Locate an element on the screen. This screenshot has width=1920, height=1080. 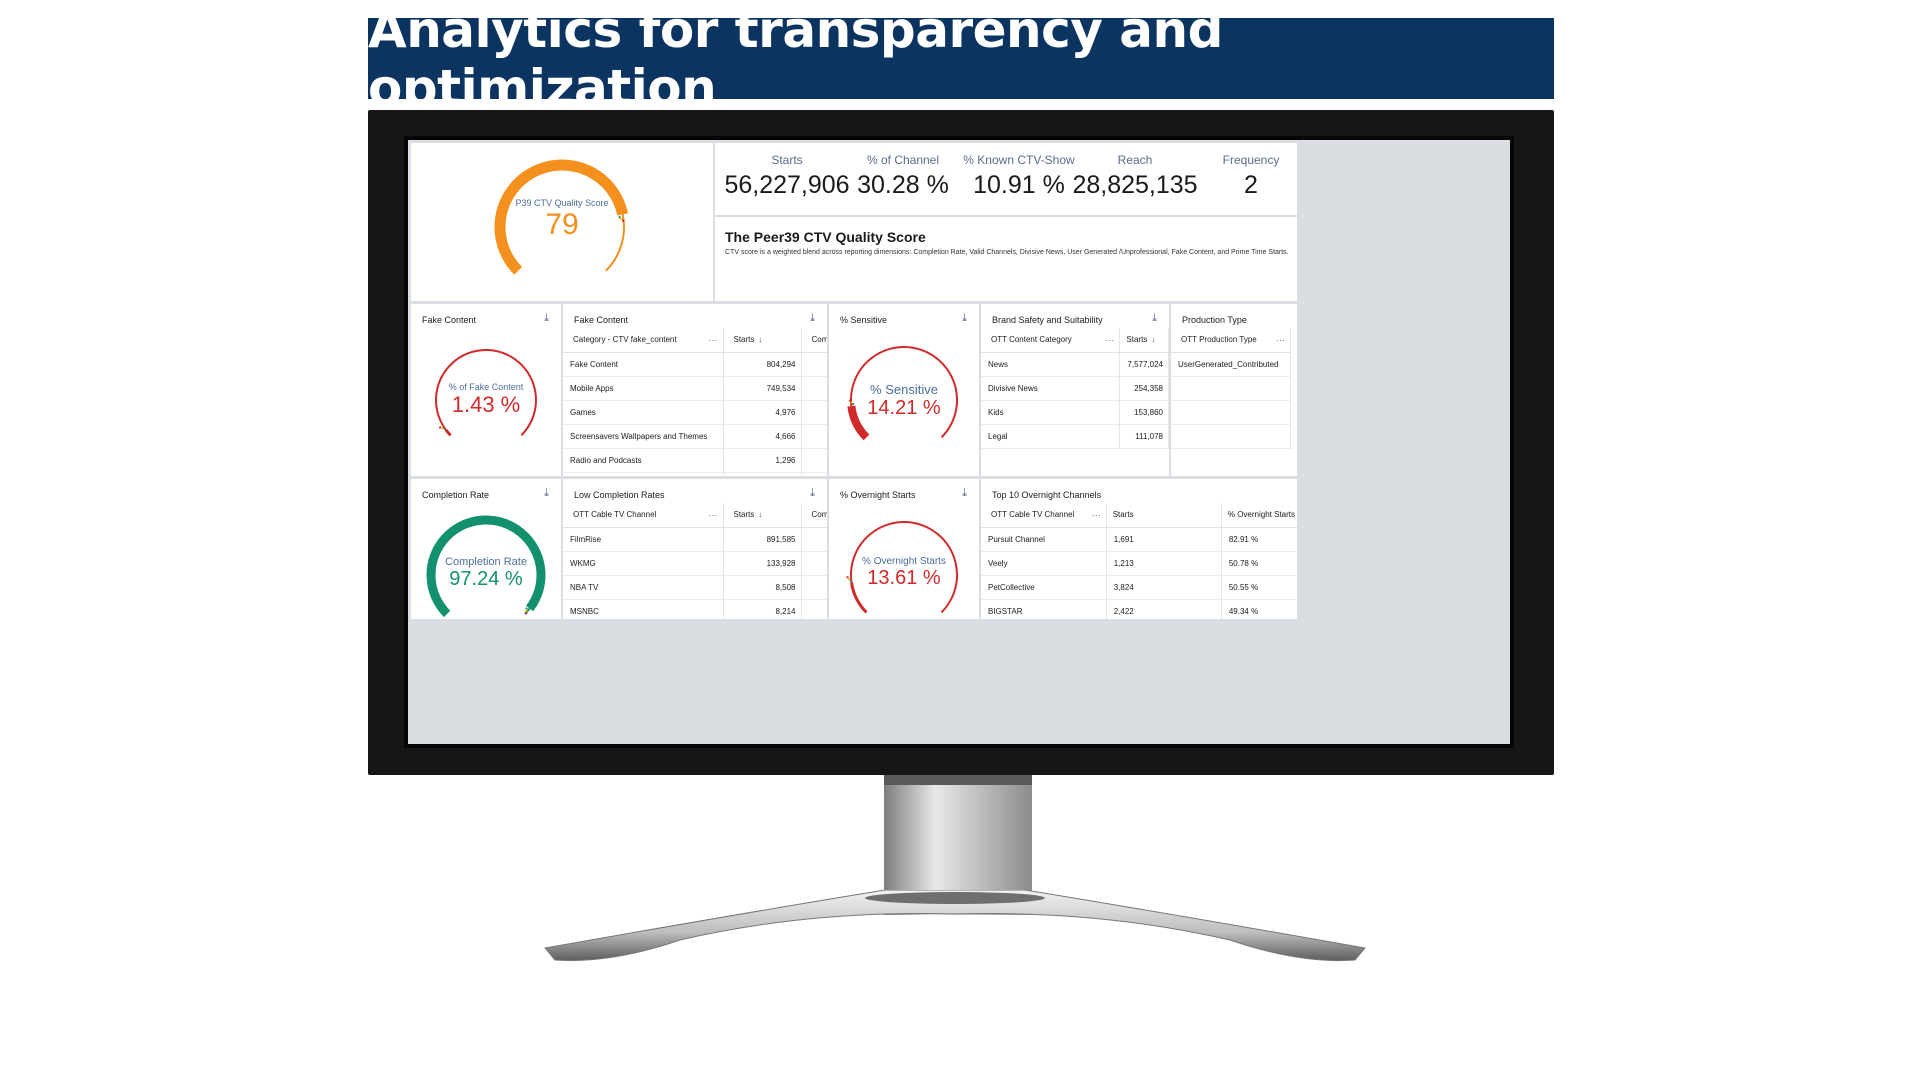
kpi-reach: Reach 28,825,135 is located at coordinates (1135, 176).